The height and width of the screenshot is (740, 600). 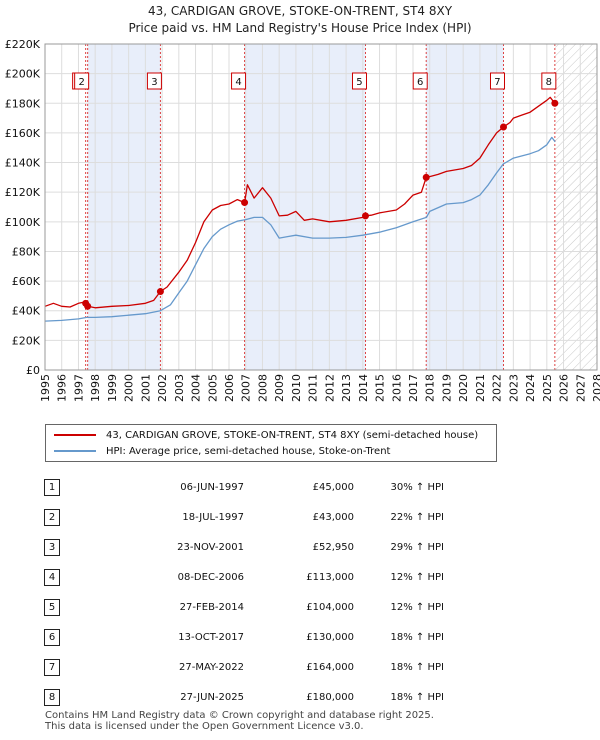 What do you see at coordinates (211, 607) in the screenshot?
I see `transaction-date: 27-FEB-2014` at bounding box center [211, 607].